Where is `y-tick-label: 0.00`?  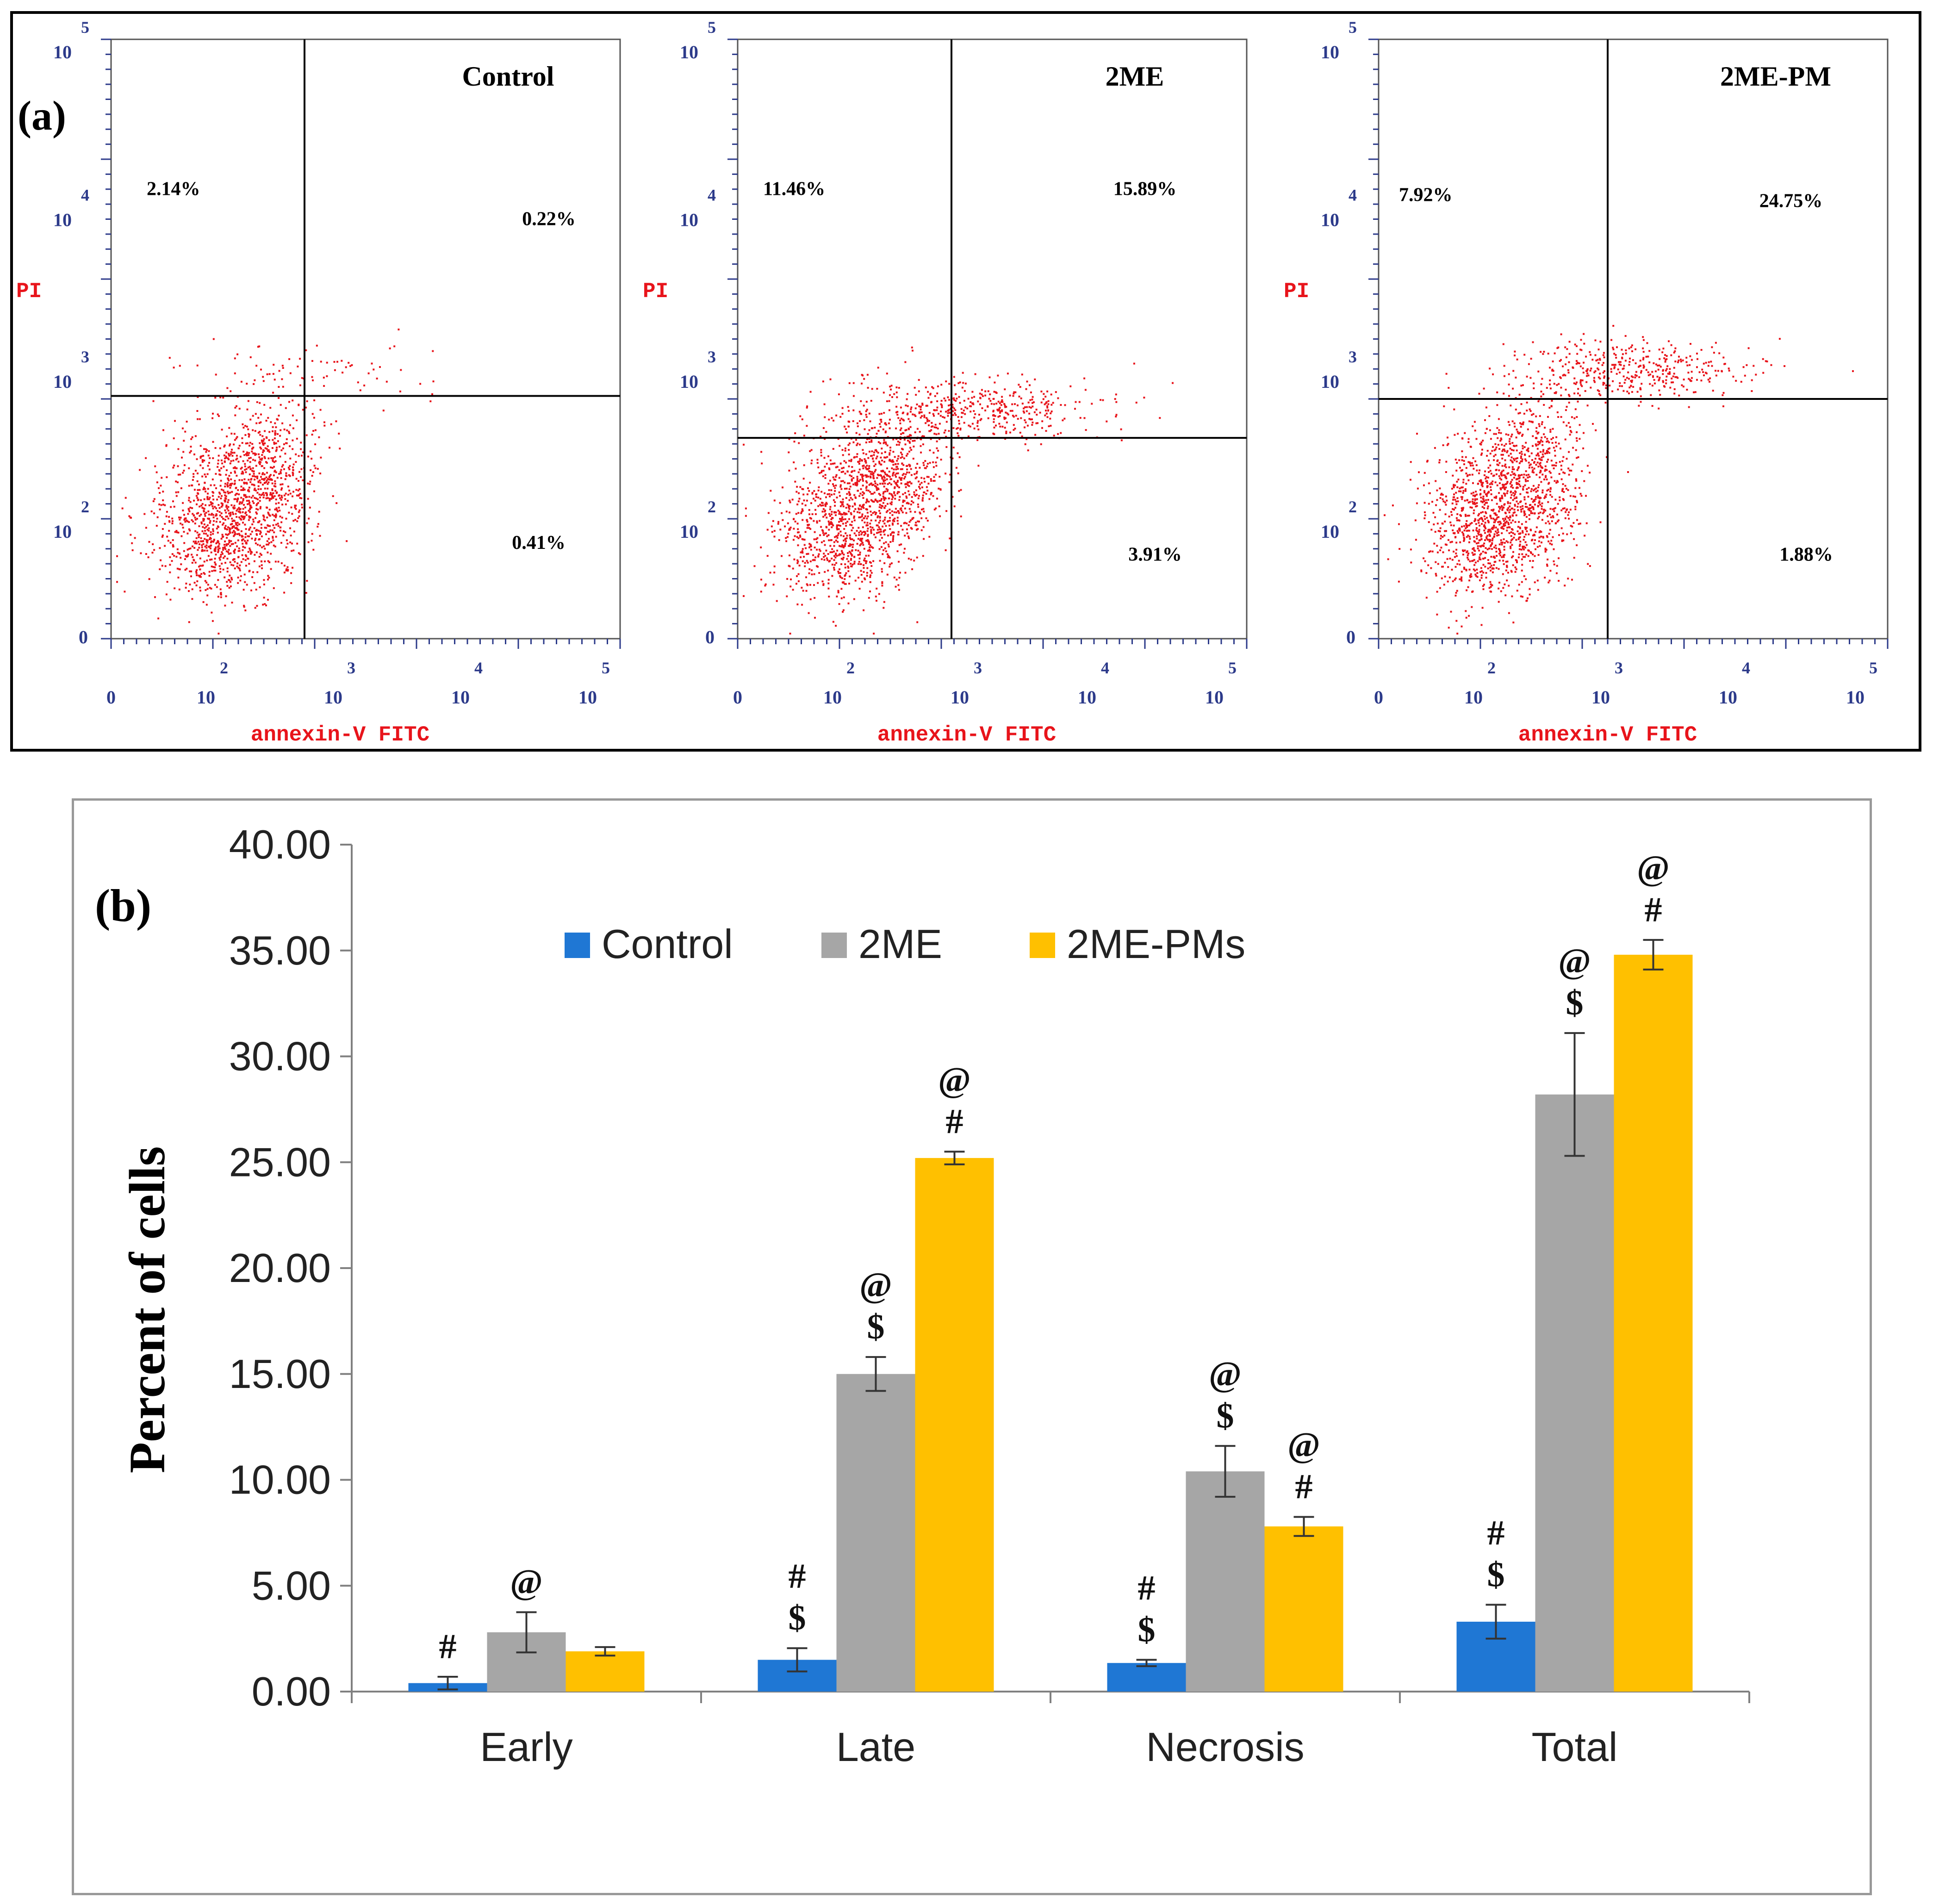
y-tick-label: 0.00 is located at coordinates (291, 1691).